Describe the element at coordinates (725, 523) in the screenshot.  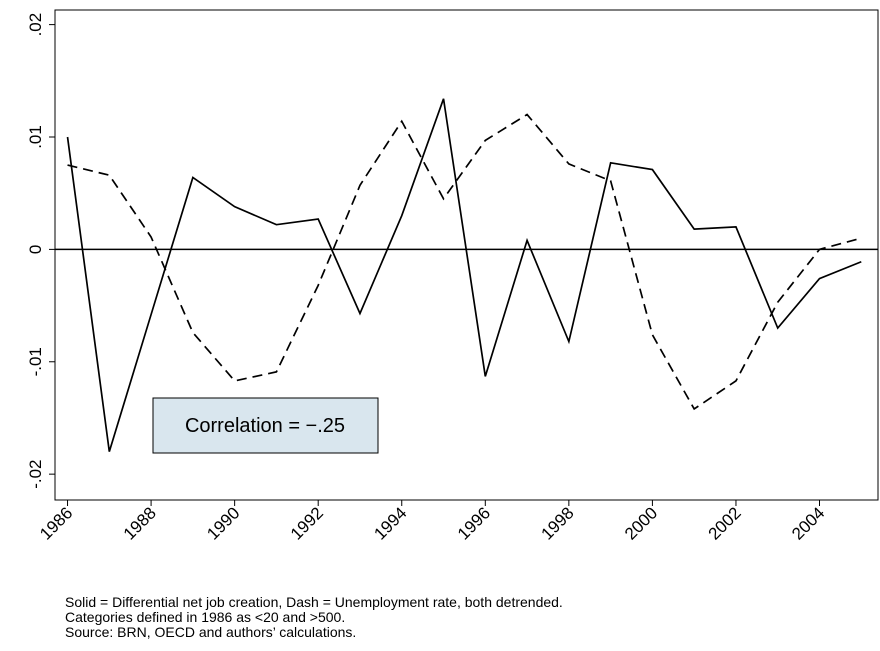
I see `x-tick-label: 2002` at that location.